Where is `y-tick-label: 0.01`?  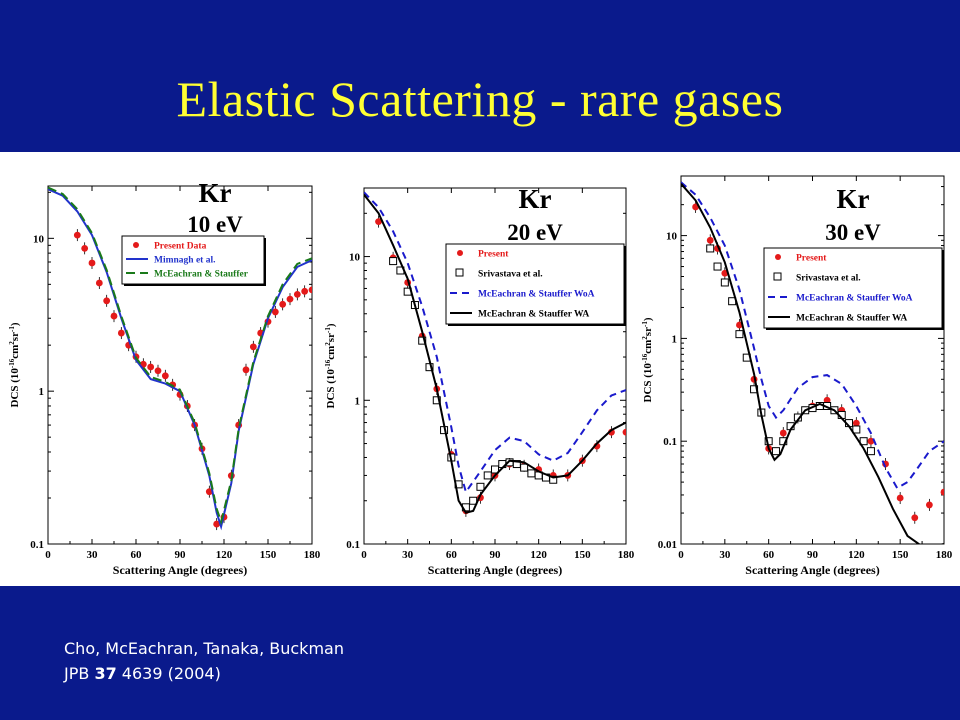 y-tick-label: 0.01 is located at coordinates (667, 545).